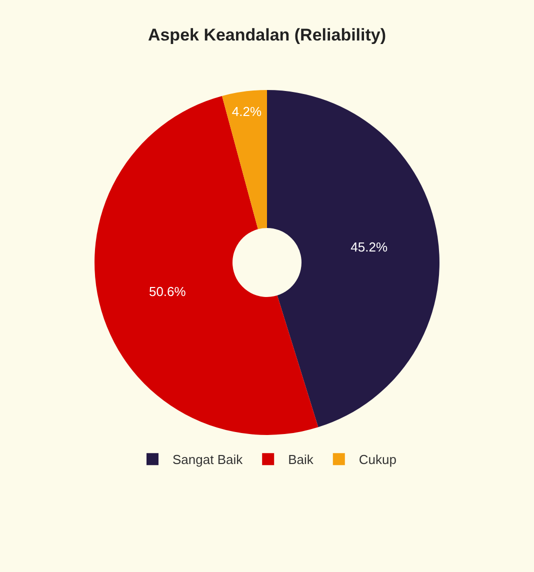 This screenshot has height=572, width=534. I want to click on data-label: 50.6%, so click(167, 291).